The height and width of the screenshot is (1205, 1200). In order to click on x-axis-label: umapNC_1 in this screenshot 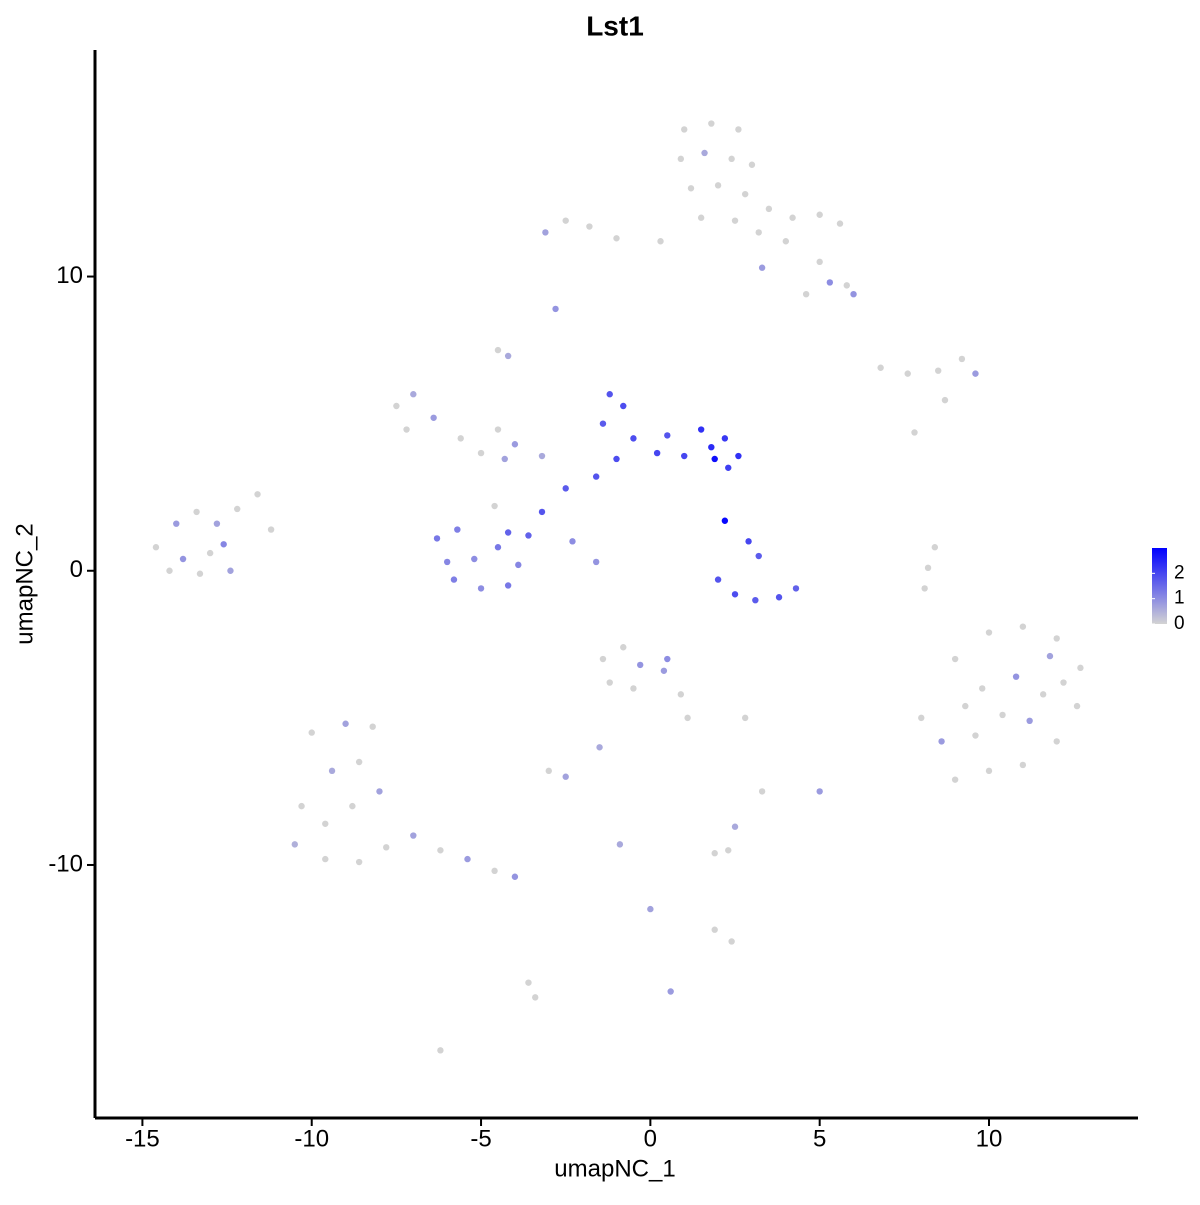, I will do `click(614, 1168)`.